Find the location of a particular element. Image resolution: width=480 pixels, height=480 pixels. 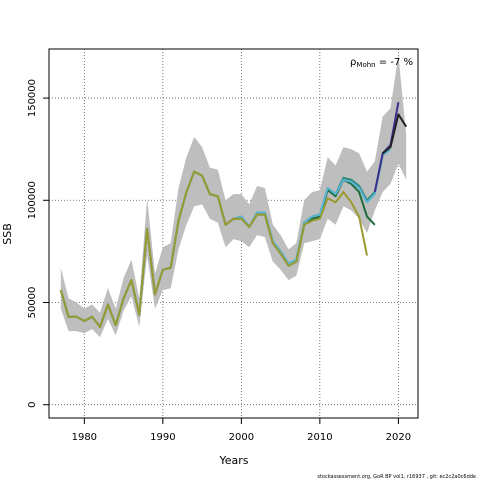

mohn-rho-annotation: ρMohn = -7 % is located at coordinates (381, 63).